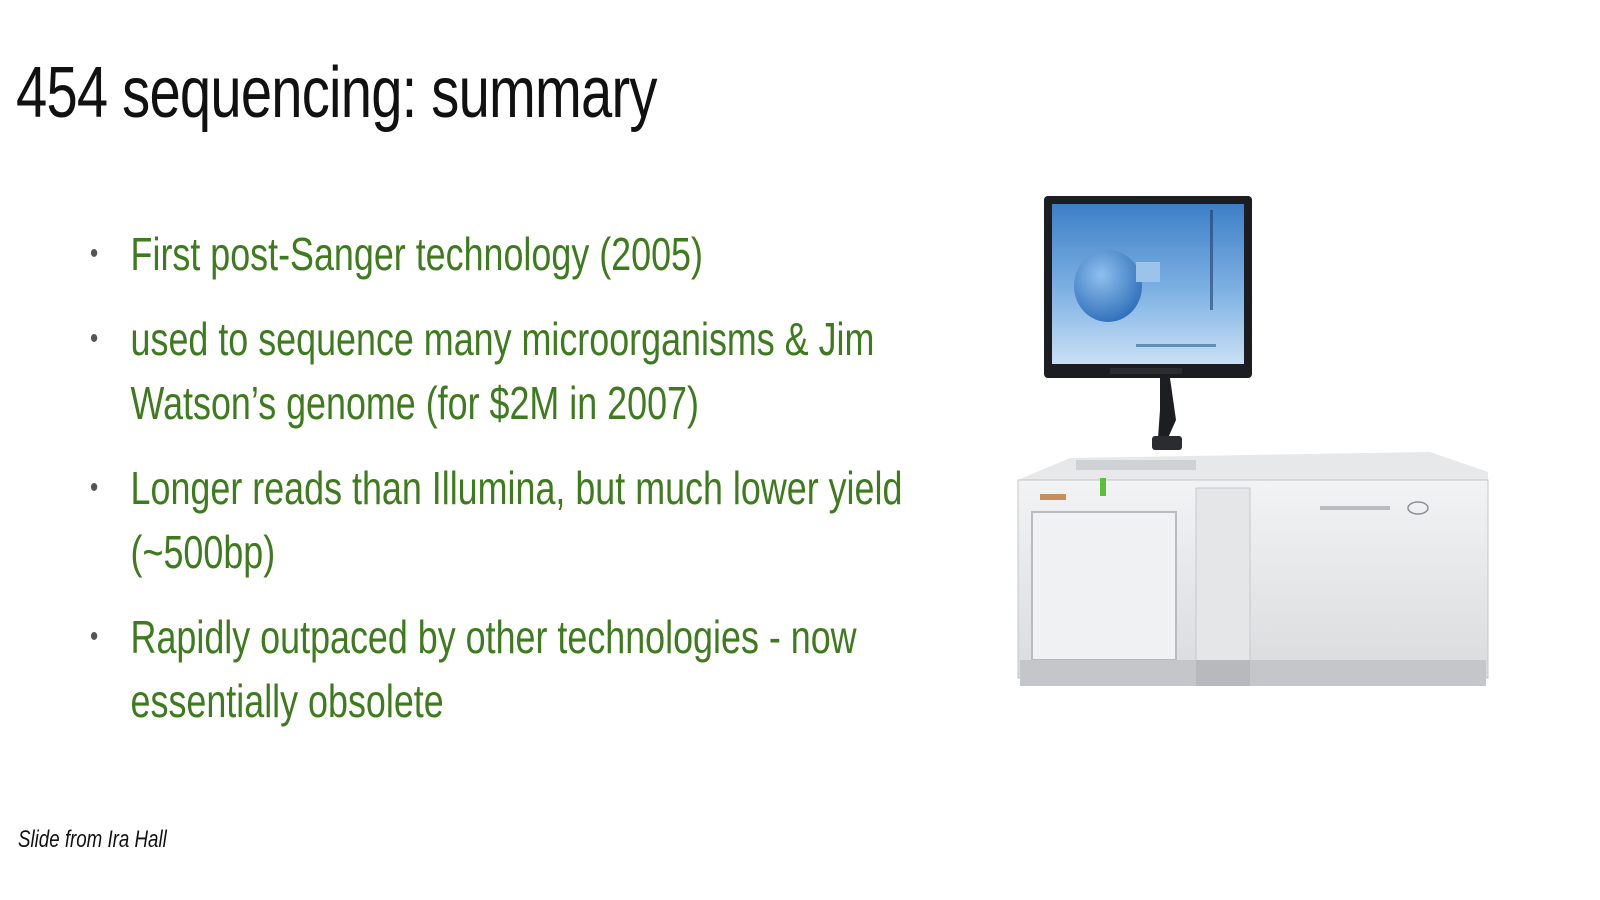  What do you see at coordinates (337, 93) in the screenshot?
I see `slide-title: 454 sequencing: summary` at bounding box center [337, 93].